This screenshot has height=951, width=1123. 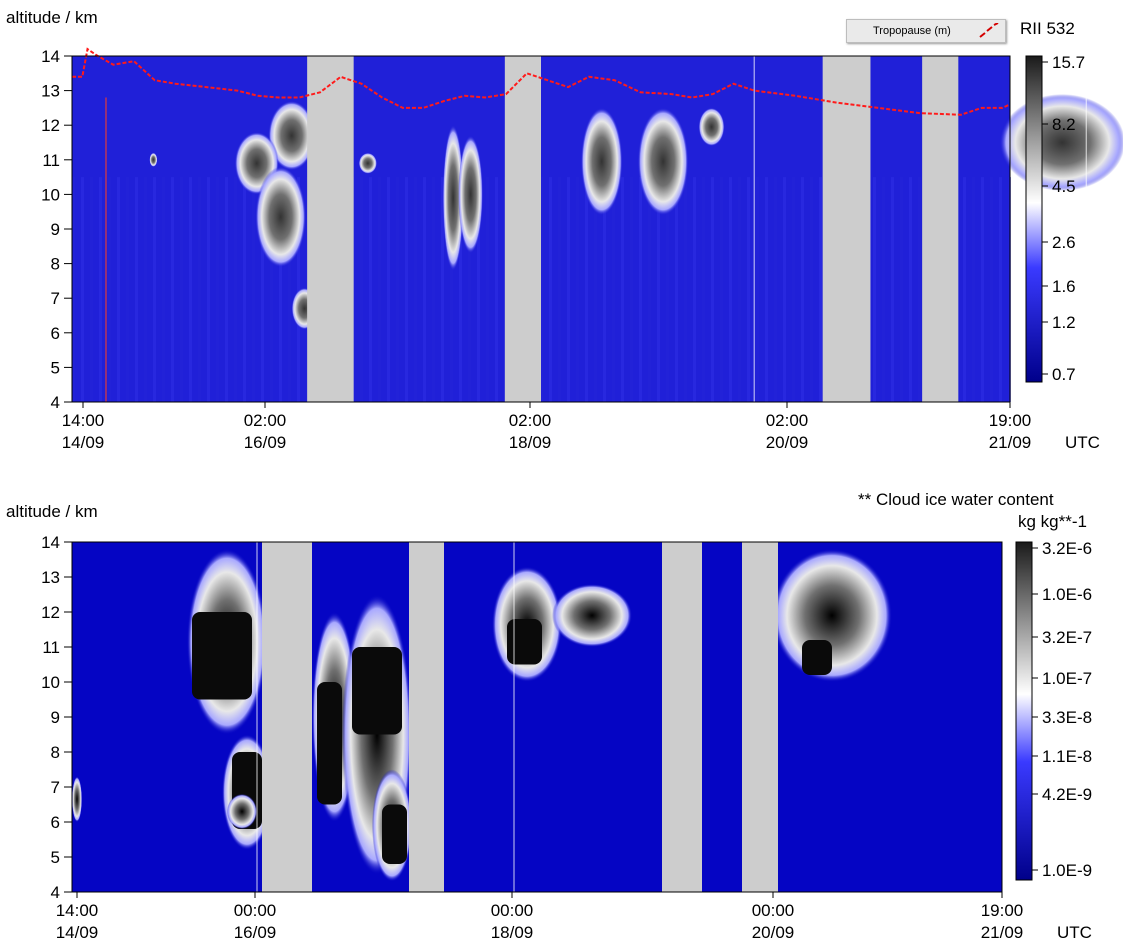 What do you see at coordinates (55, 822) in the screenshot?
I see `y-tick-label: 6` at bounding box center [55, 822].